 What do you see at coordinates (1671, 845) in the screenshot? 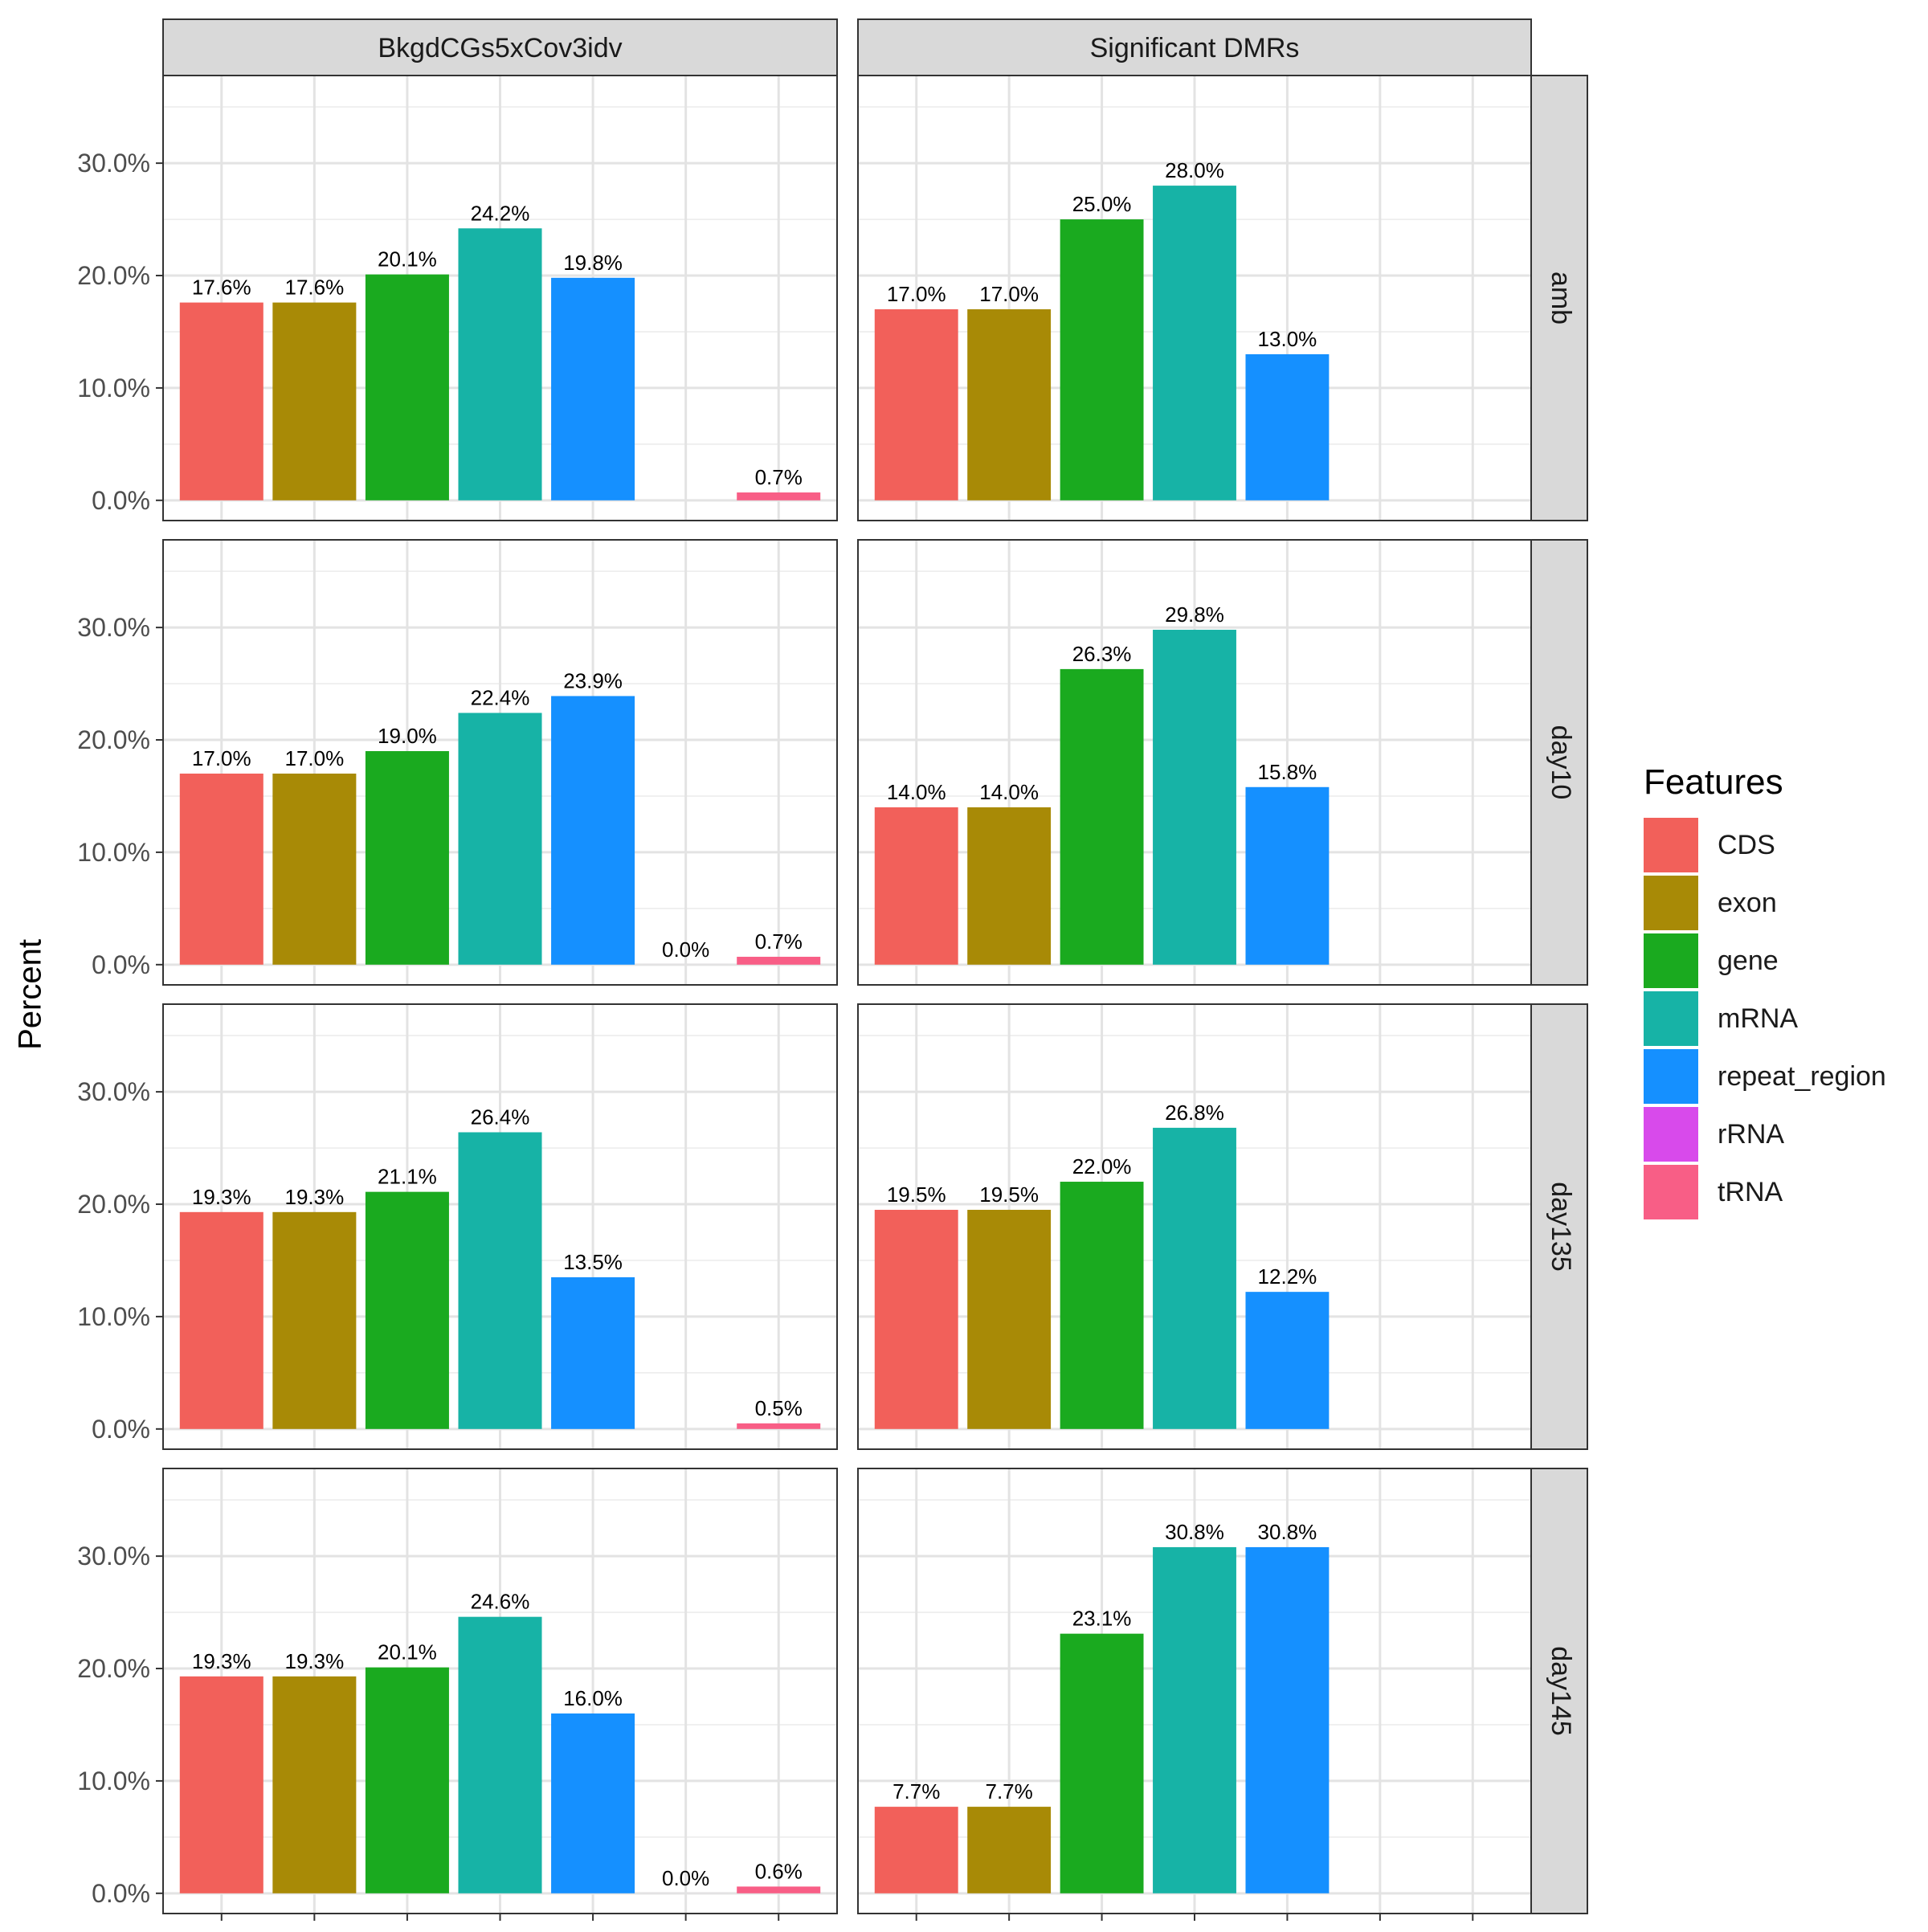
I see `legend-key-CDS` at bounding box center [1671, 845].